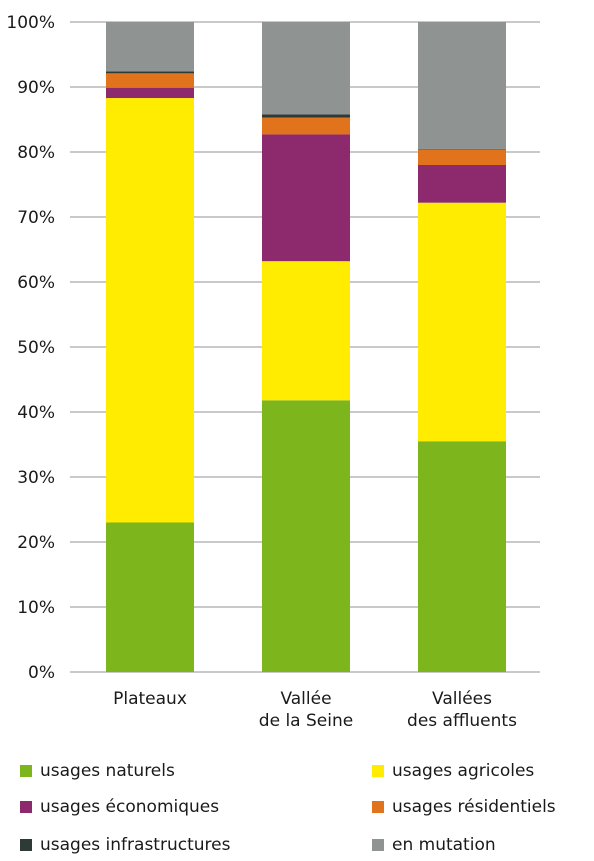 Image resolution: width=594 pixels, height=861 pixels. What do you see at coordinates (107, 771) in the screenshot?
I see `legend-label: usages naturels` at bounding box center [107, 771].